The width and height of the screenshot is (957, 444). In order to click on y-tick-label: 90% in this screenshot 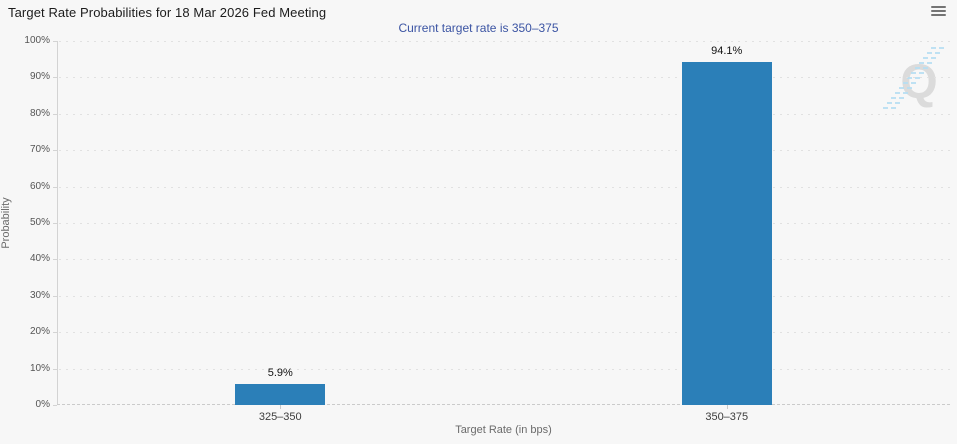, I will do `click(39, 77)`.